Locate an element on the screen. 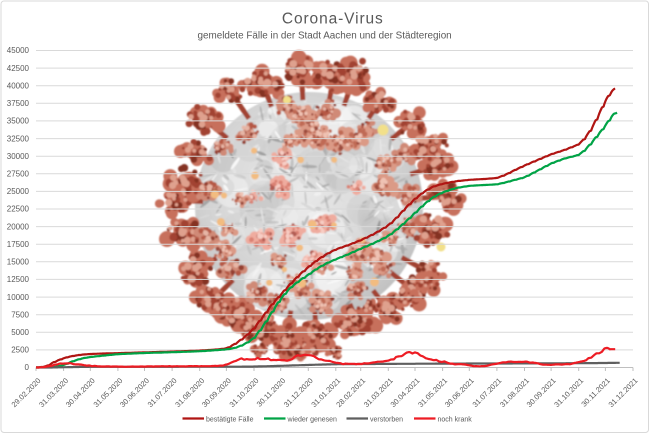 This screenshot has width=650, height=434. svg-text: Corona-Virus is located at coordinates (333, 18).